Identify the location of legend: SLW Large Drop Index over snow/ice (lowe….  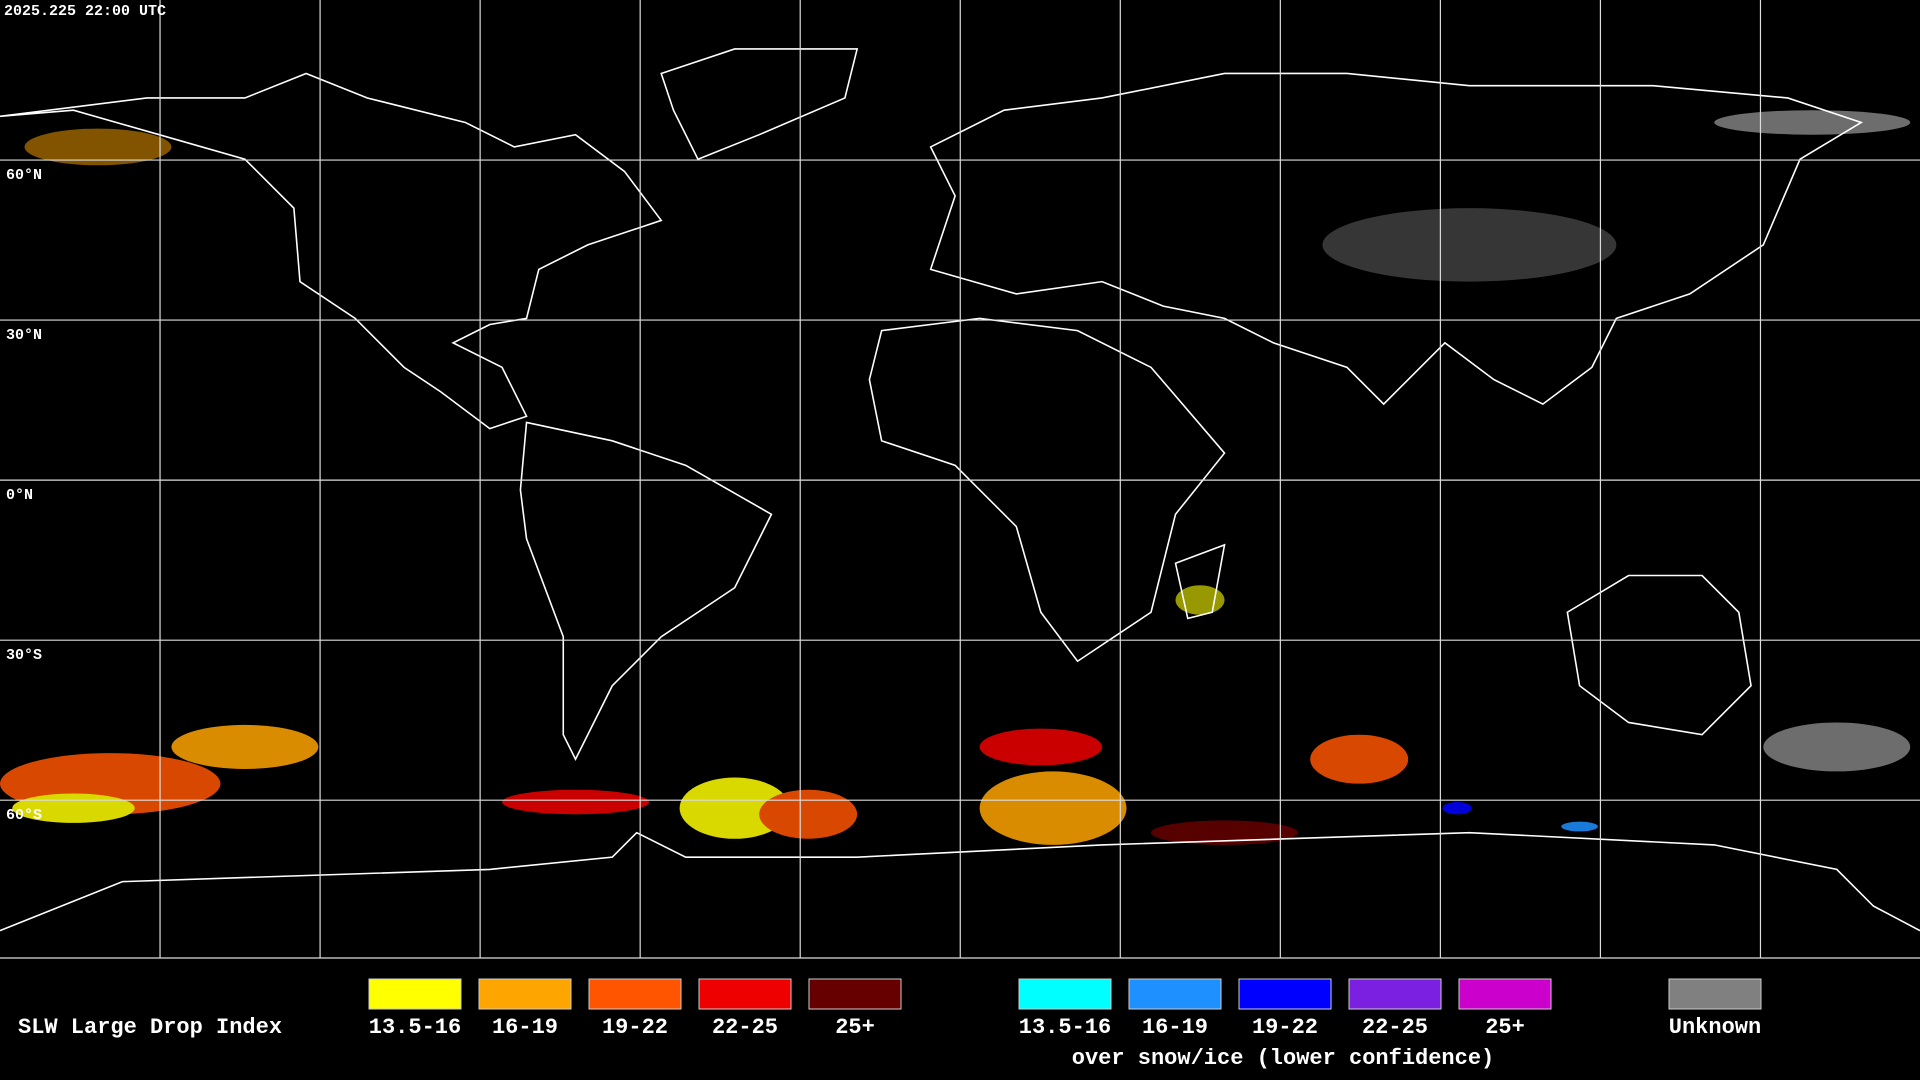
(890, 1024).